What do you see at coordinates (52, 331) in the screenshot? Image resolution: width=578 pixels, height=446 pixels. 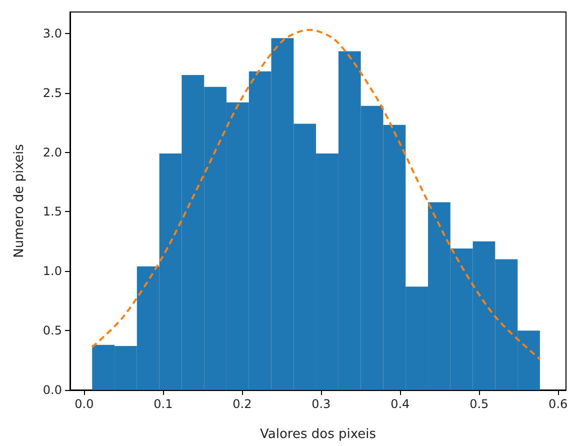 I see `y-tick-label: 0.5` at bounding box center [52, 331].